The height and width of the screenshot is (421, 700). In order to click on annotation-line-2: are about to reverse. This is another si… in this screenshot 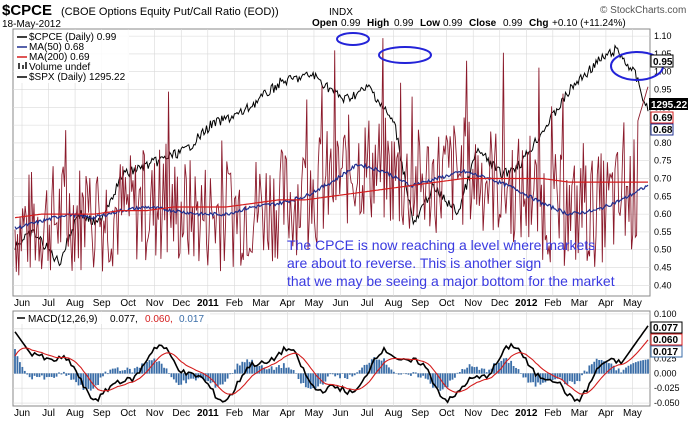, I will do `click(414, 263)`.